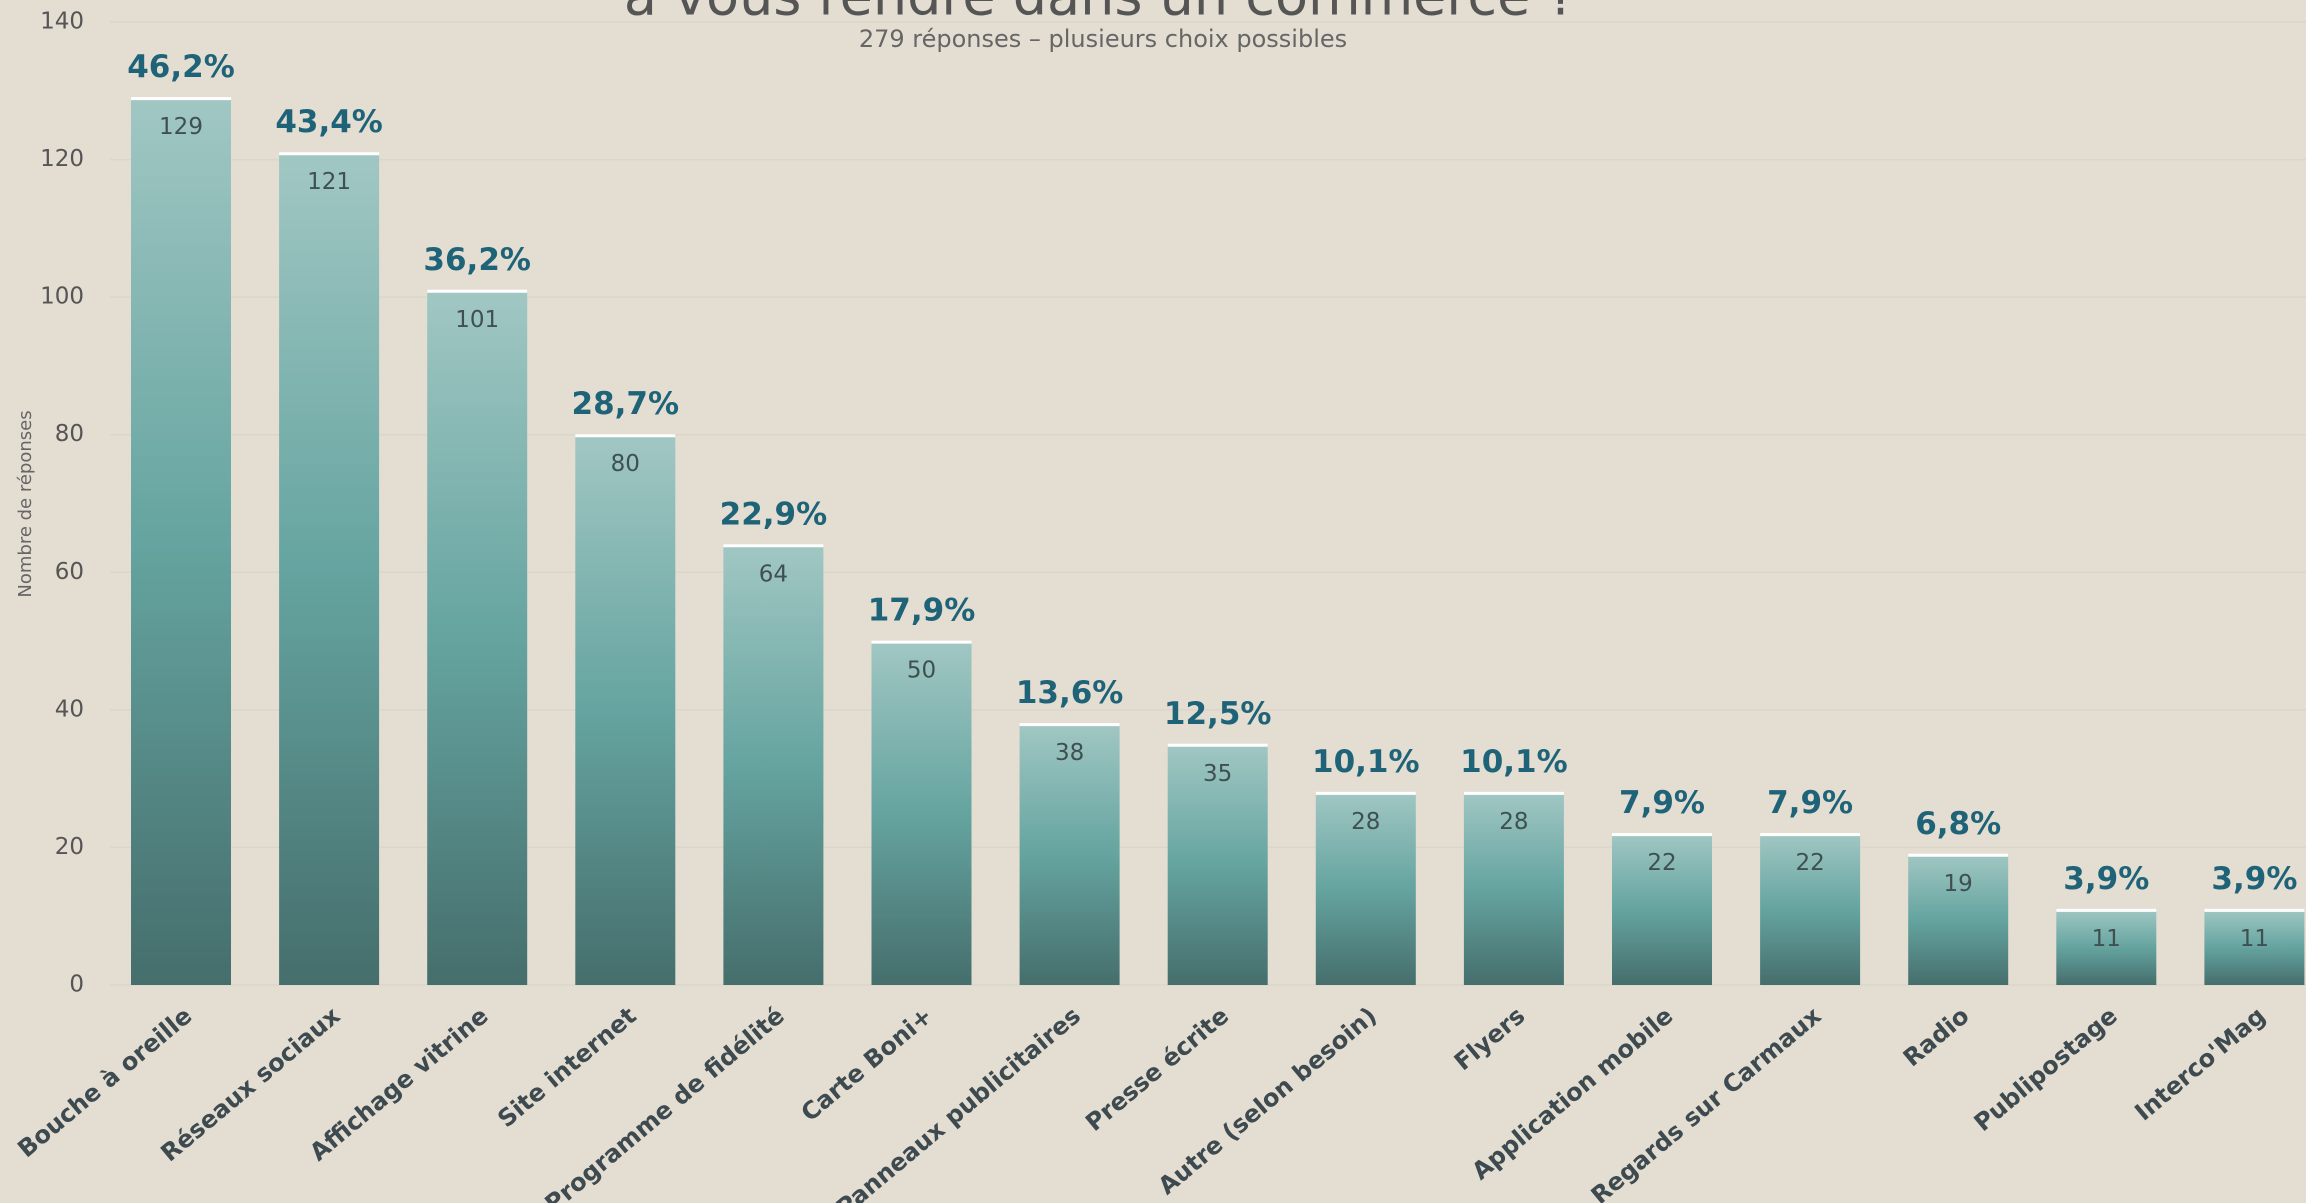  What do you see at coordinates (1069, 753) in the screenshot?
I see `count-label: 38` at bounding box center [1069, 753].